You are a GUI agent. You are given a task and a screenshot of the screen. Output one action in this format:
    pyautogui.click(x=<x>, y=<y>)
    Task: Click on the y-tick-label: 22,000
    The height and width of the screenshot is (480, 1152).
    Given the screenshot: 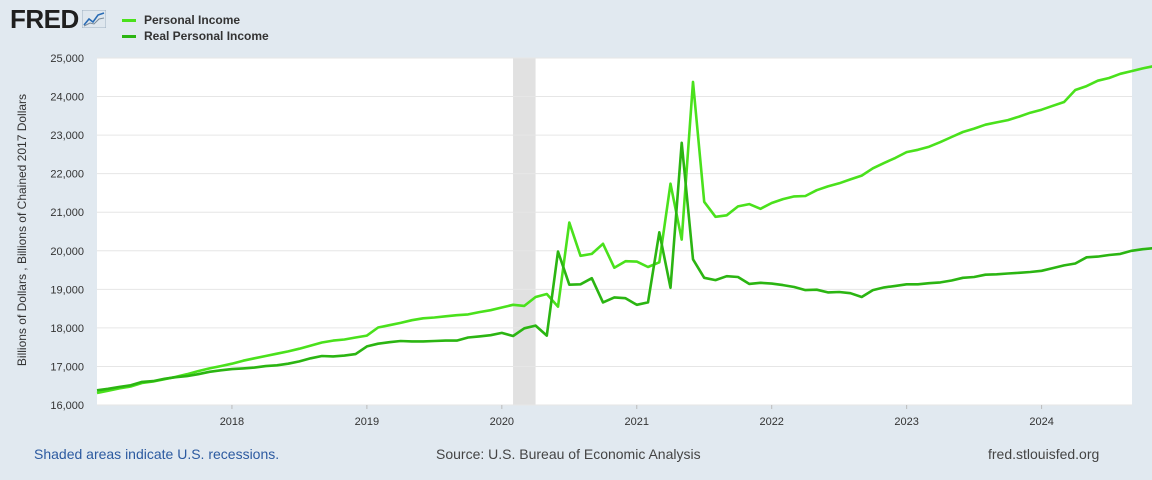 What is the action you would take?
    pyautogui.click(x=67, y=175)
    